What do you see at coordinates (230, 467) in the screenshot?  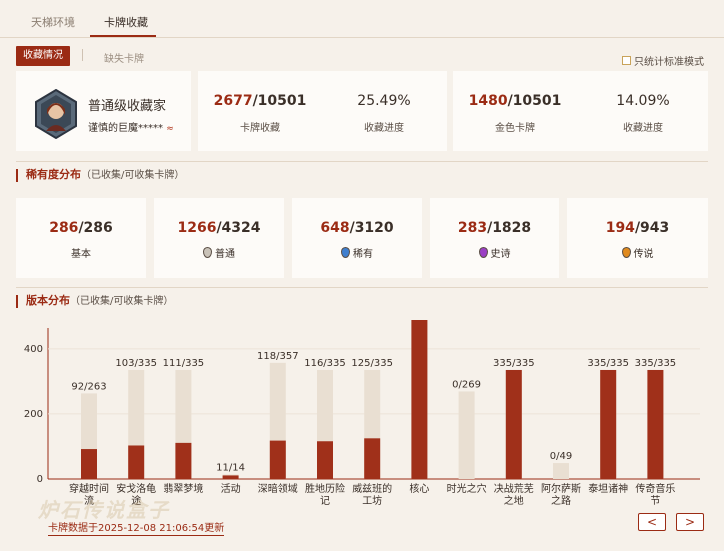 I see `bar-value-label: 11/14` at bounding box center [230, 467].